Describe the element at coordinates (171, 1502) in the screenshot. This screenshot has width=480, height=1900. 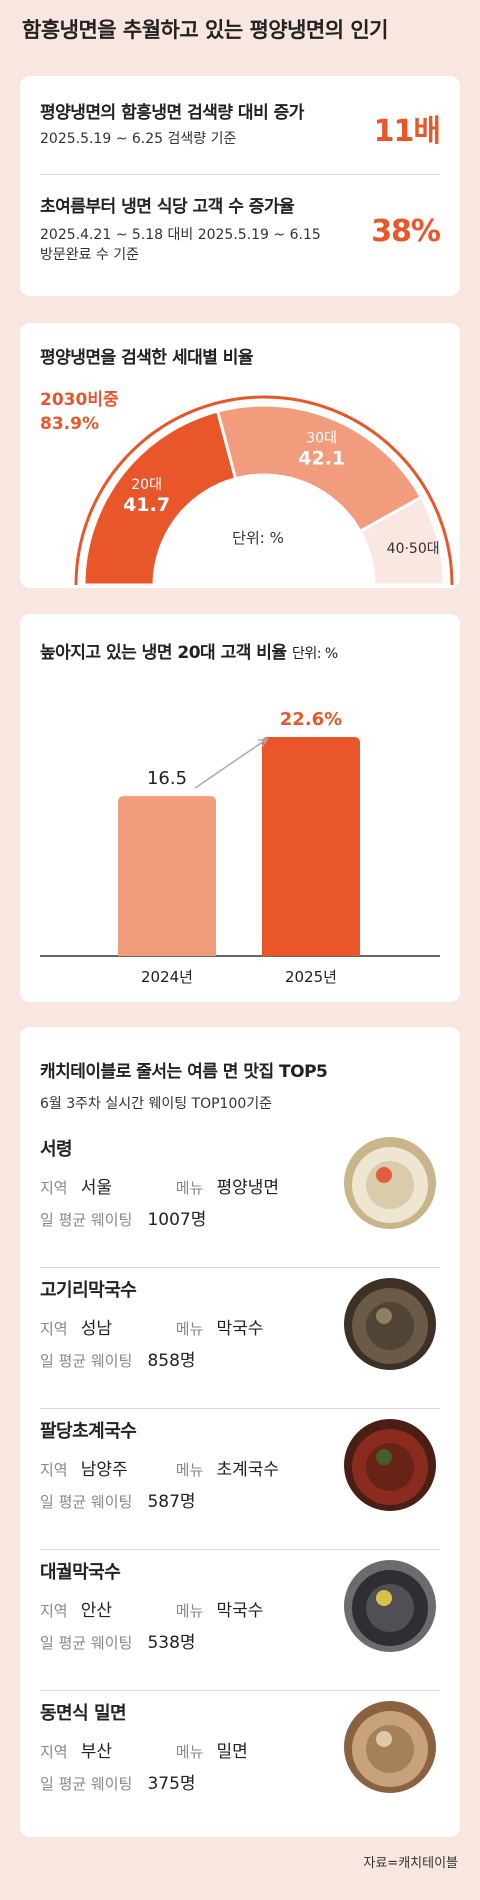
I see `waiting-value: 587명` at that location.